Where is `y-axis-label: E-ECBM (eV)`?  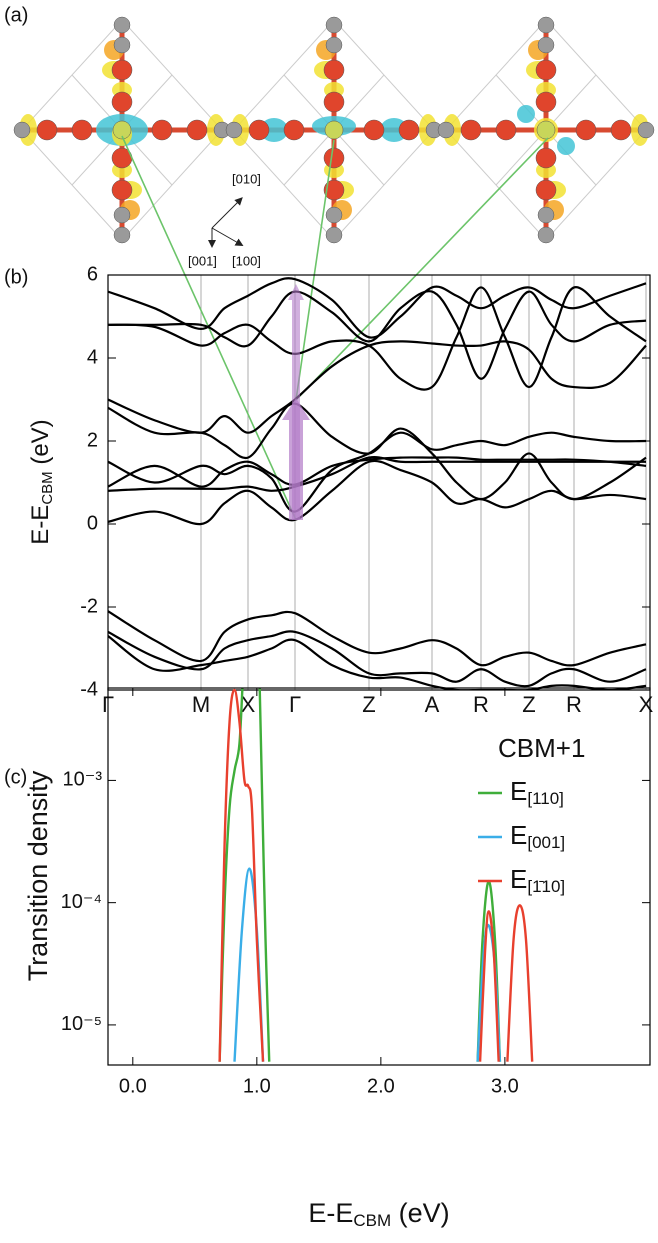
y-axis-label: E-ECBM (eV) is located at coordinates (41, 481).